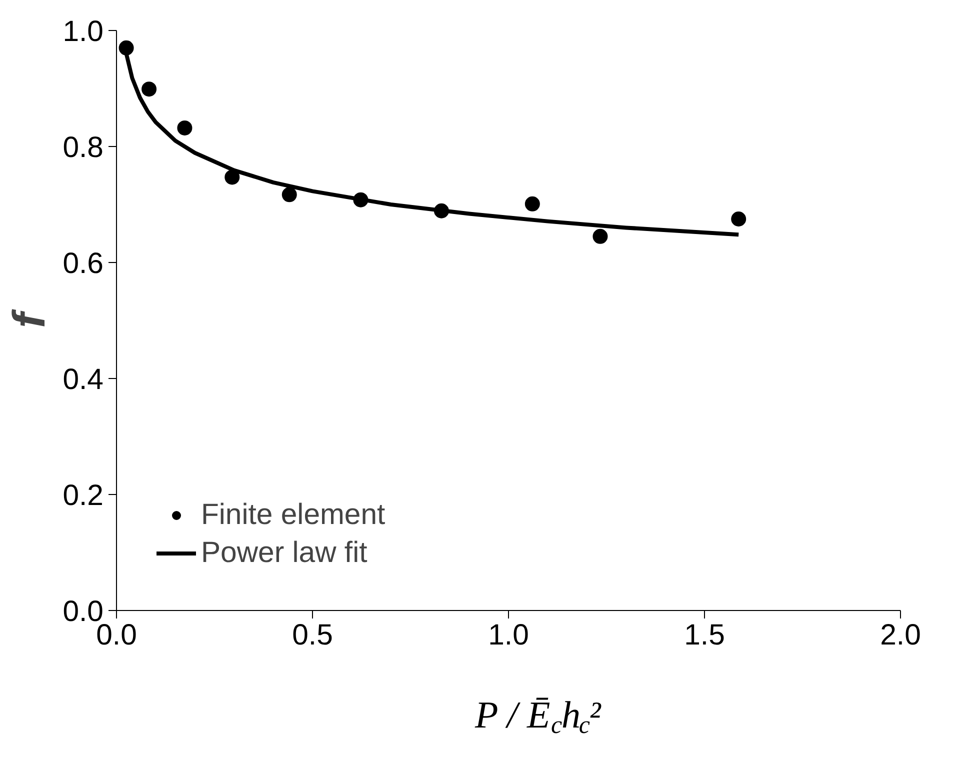  Describe the element at coordinates (29, 318) in the screenshot. I see `y-axis-title: f` at that location.